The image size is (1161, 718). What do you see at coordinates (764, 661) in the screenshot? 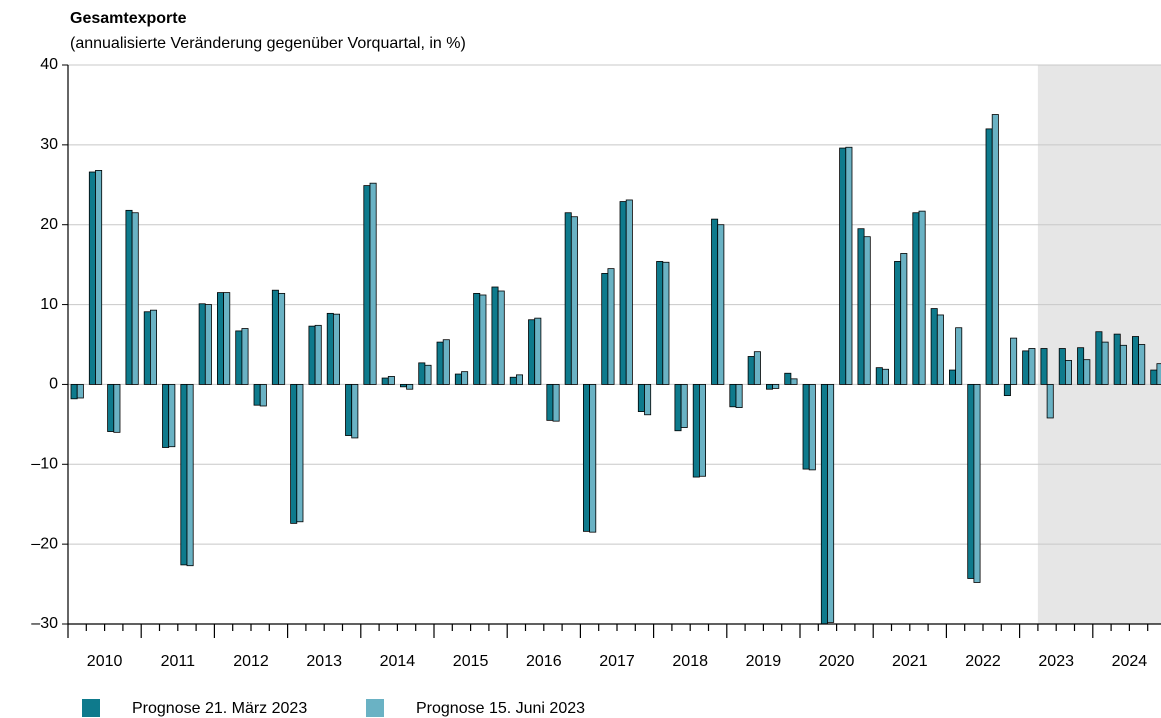
I see `x-group-label: 2019` at bounding box center [764, 661].